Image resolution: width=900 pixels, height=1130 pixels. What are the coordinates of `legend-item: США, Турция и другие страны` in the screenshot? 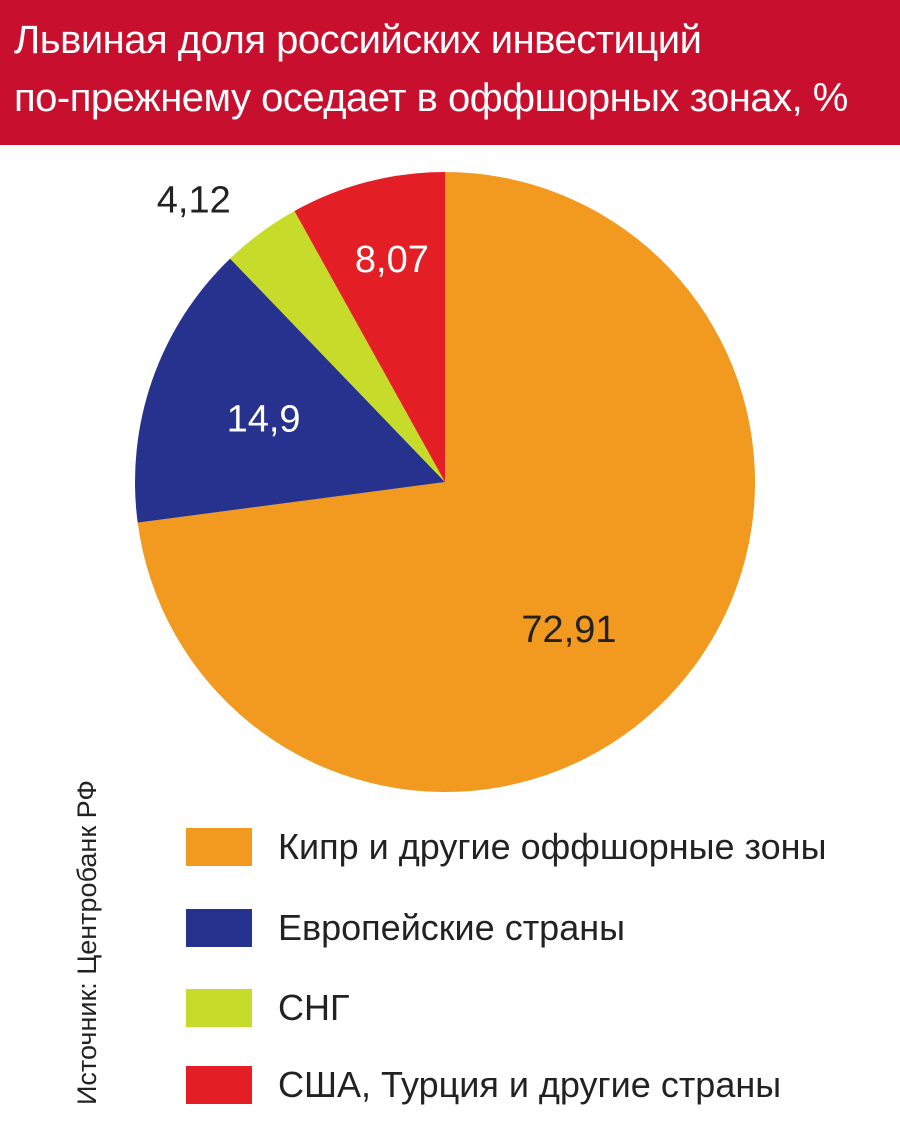 It's located at (536, 1090).